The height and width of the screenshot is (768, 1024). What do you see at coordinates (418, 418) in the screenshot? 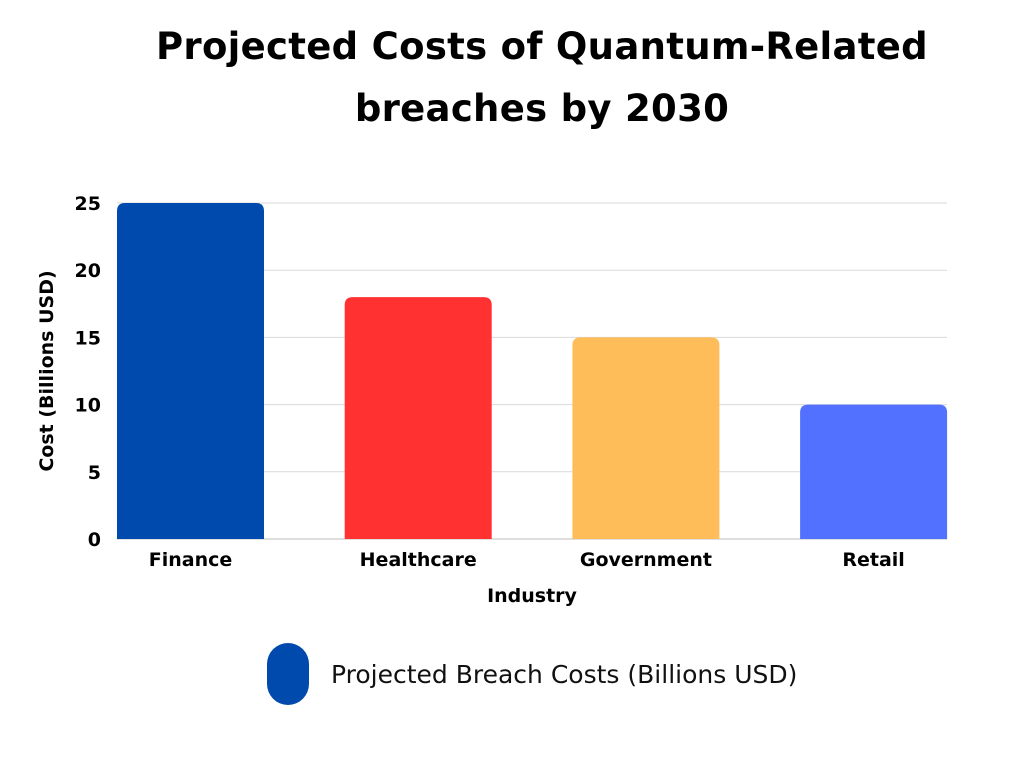
I see `bar-healthcare` at bounding box center [418, 418].